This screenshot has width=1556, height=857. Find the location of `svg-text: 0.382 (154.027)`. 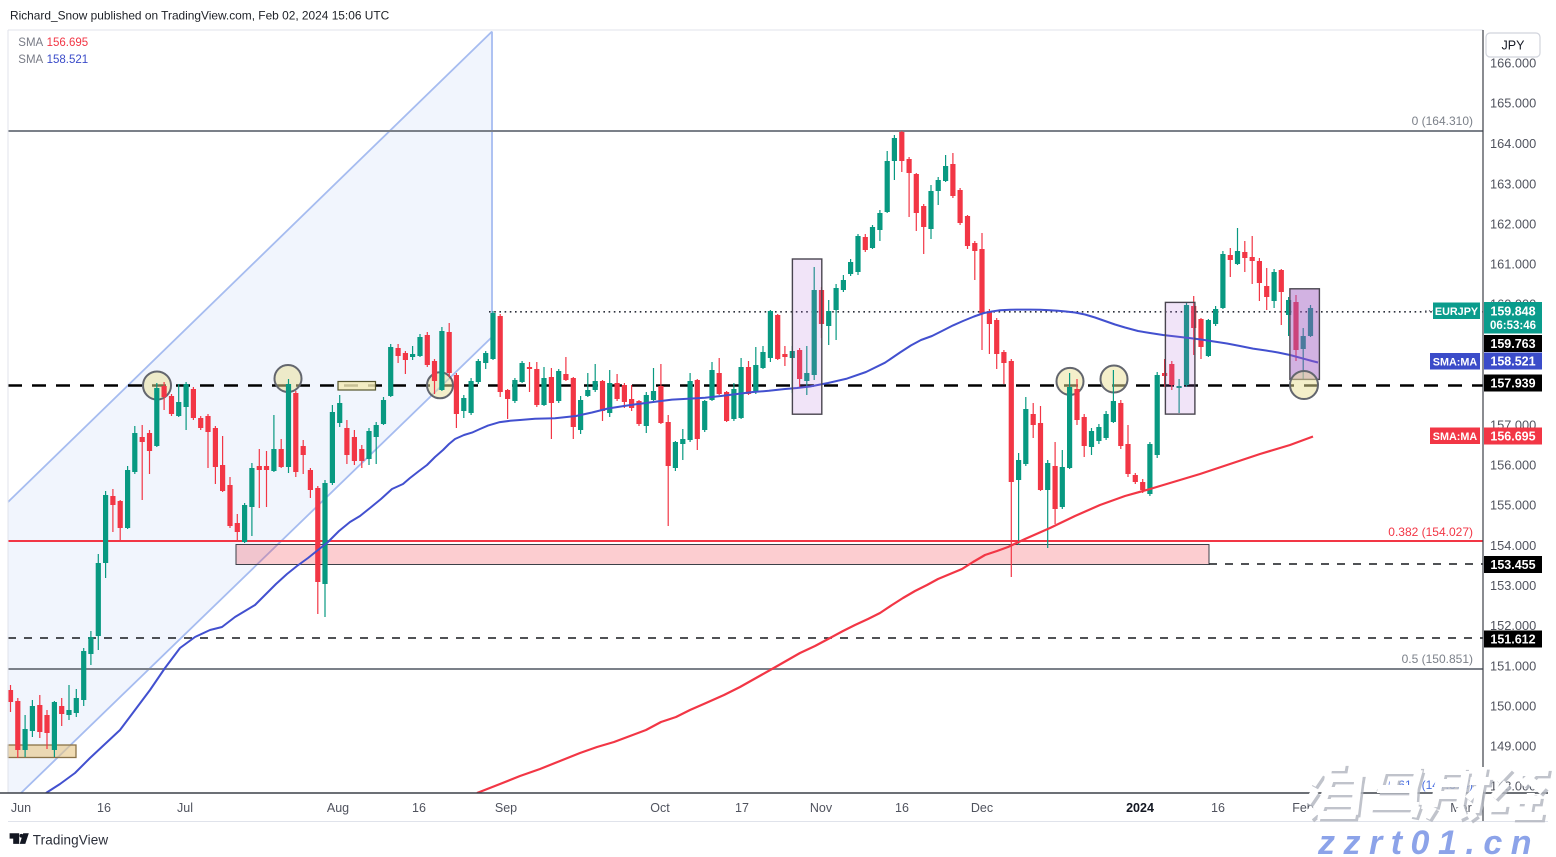

svg-text: 0.382 (154.027) is located at coordinates (1430, 532).